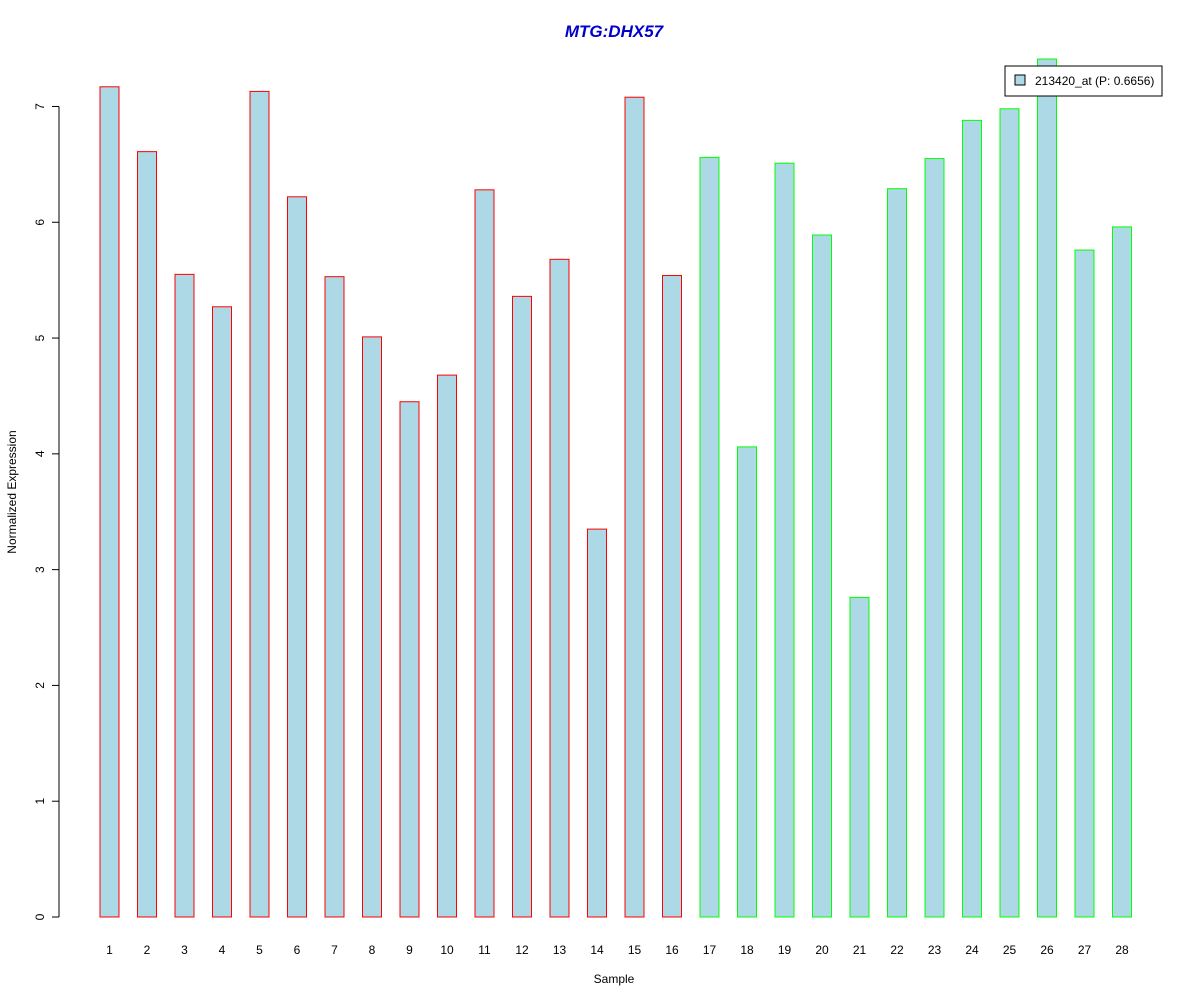 The width and height of the screenshot is (1200, 1000). Describe the element at coordinates (1085, 950) in the screenshot. I see `x-tick-label: 27` at that location.